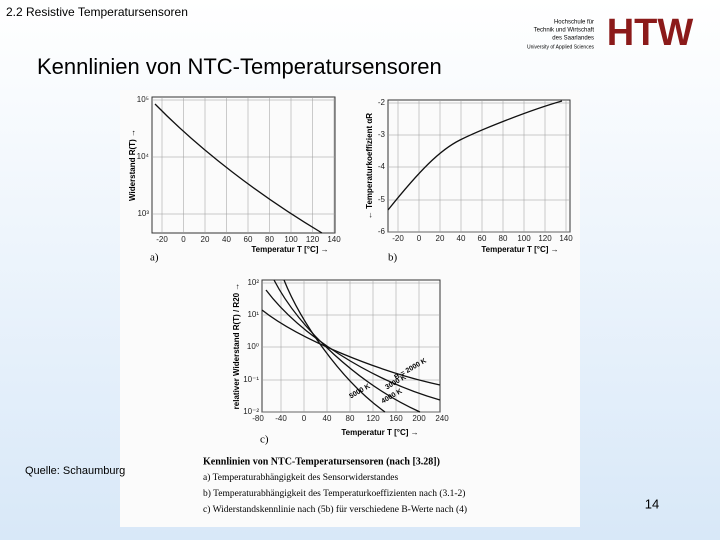 The image size is (720, 540). Describe the element at coordinates (382, 199) in the screenshot. I see `y-tick-label: -5` at that location.